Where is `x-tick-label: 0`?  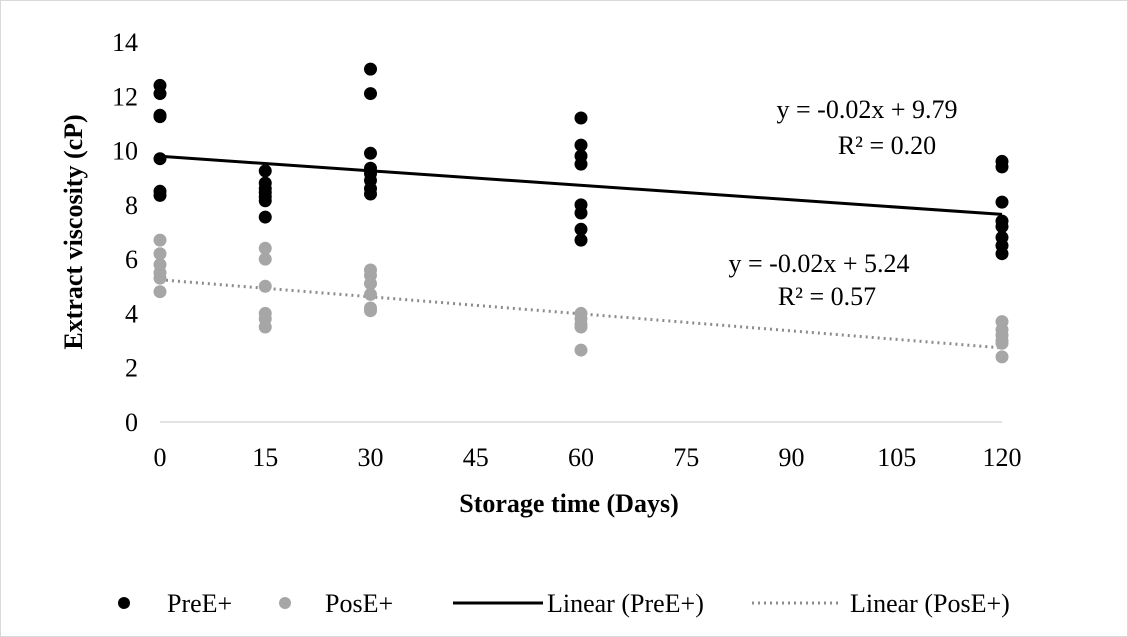 x-tick-label: 0 is located at coordinates (160, 457).